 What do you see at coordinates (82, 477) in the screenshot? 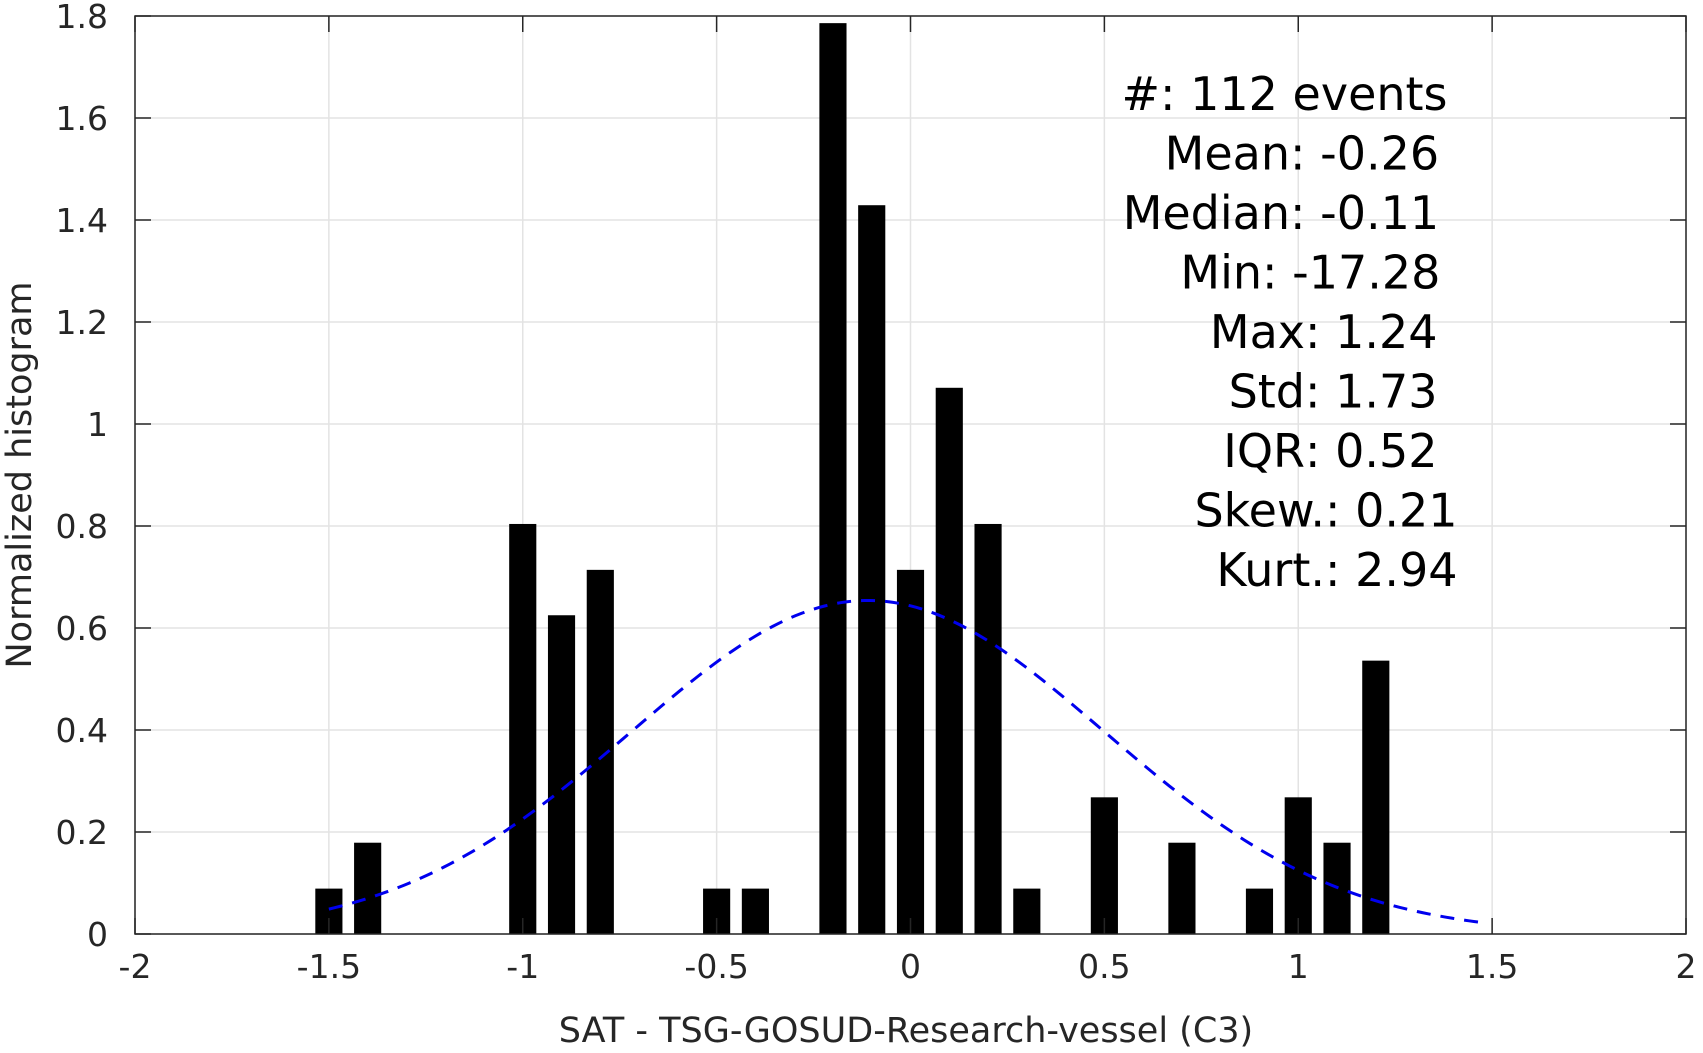
I see `y-tick-labels: 0 0.2 0.4 0.6 0.8 1 1.2 1.4 1.6 1.8` at bounding box center [82, 477].